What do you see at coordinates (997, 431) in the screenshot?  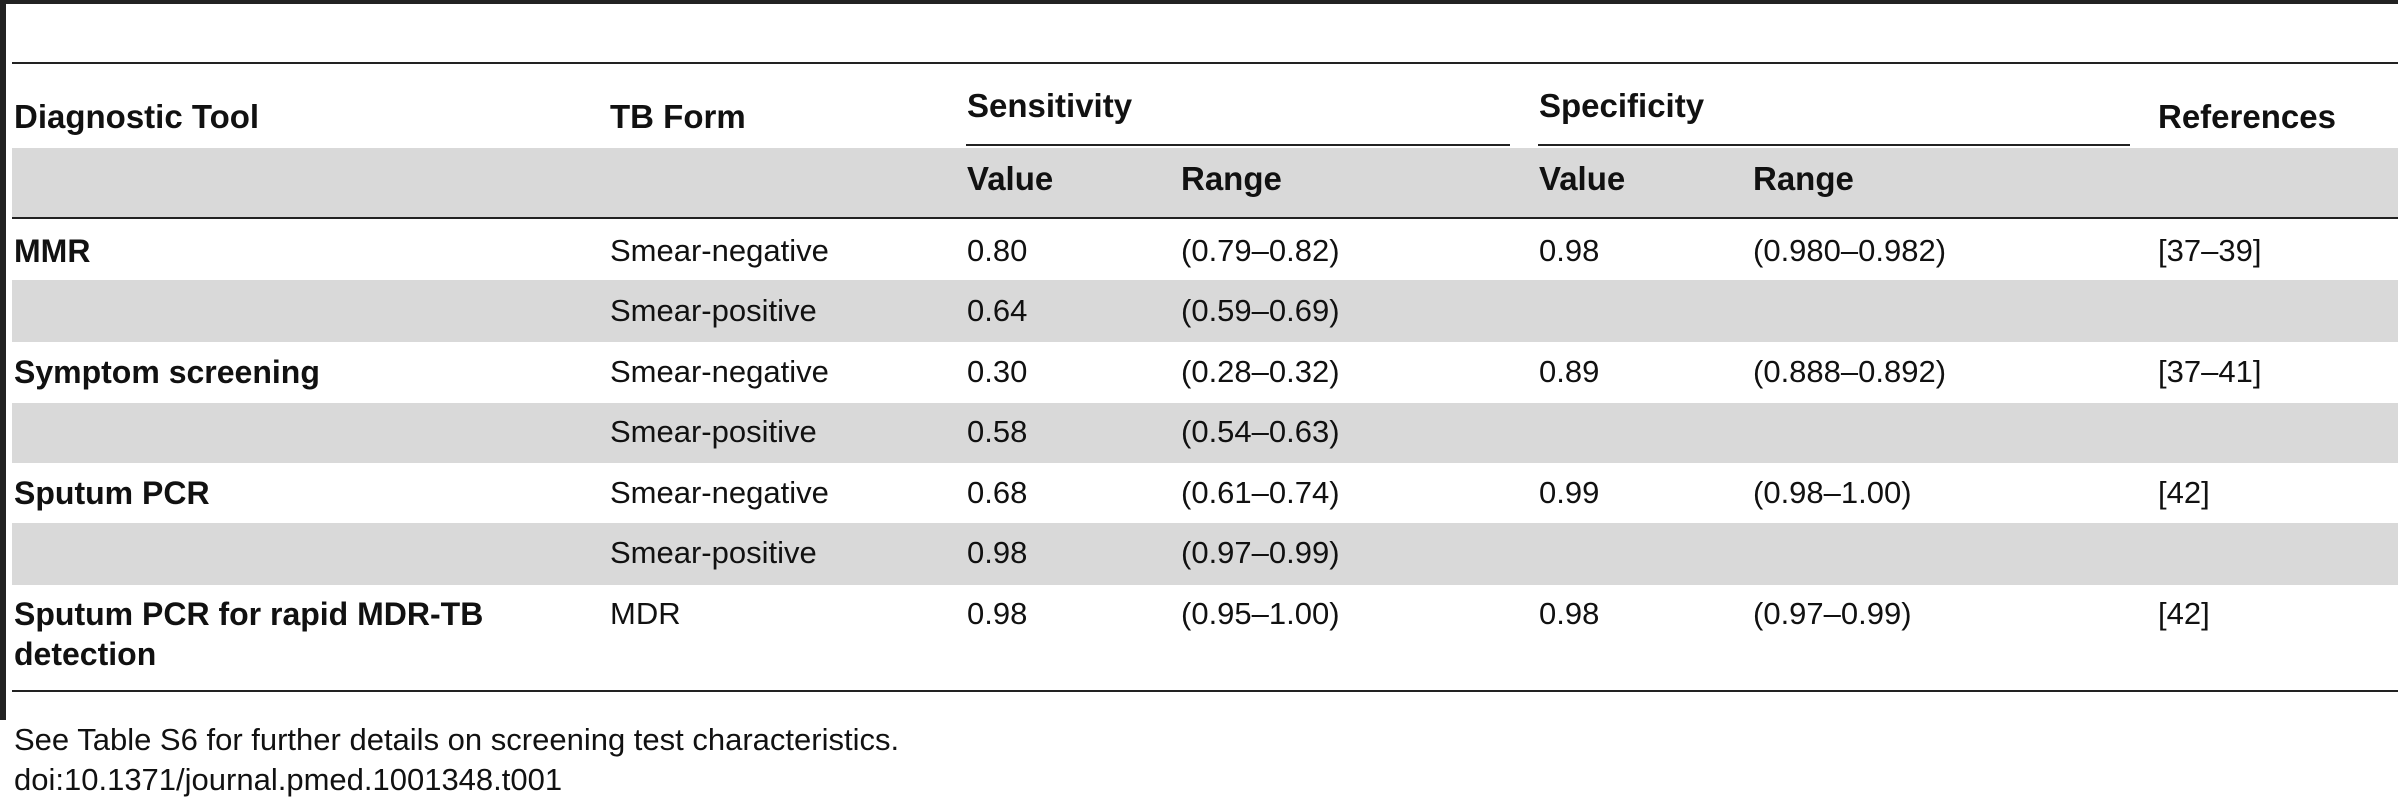 I see `table-row-sens-value: 0.58` at bounding box center [997, 431].